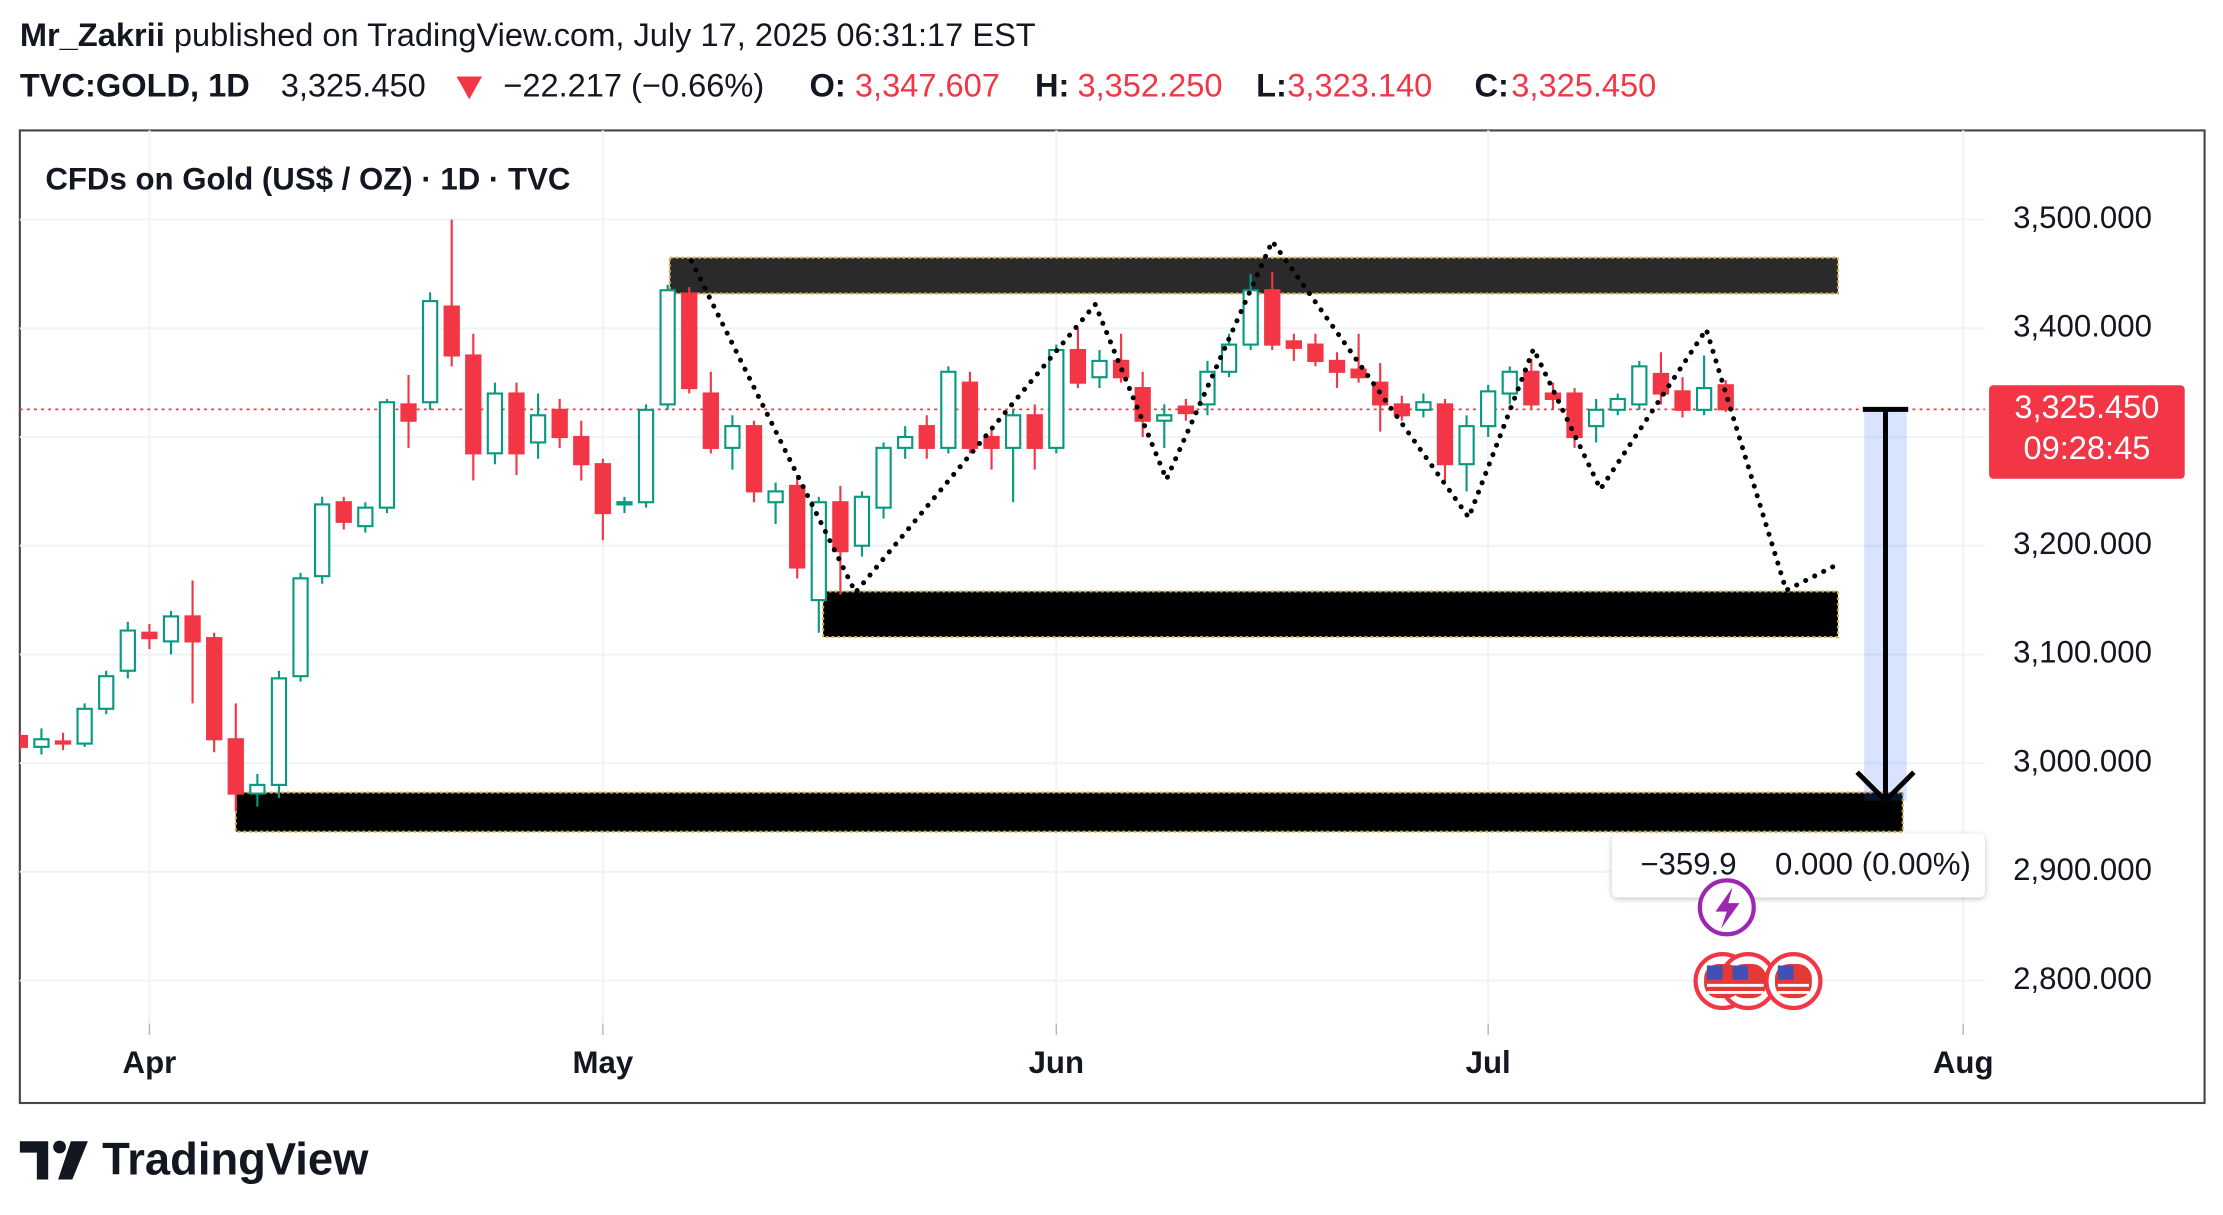 Image resolution: width=2223 pixels, height=1215 pixels. I want to click on y-tick-label: 3,400.000, so click(2082, 326).